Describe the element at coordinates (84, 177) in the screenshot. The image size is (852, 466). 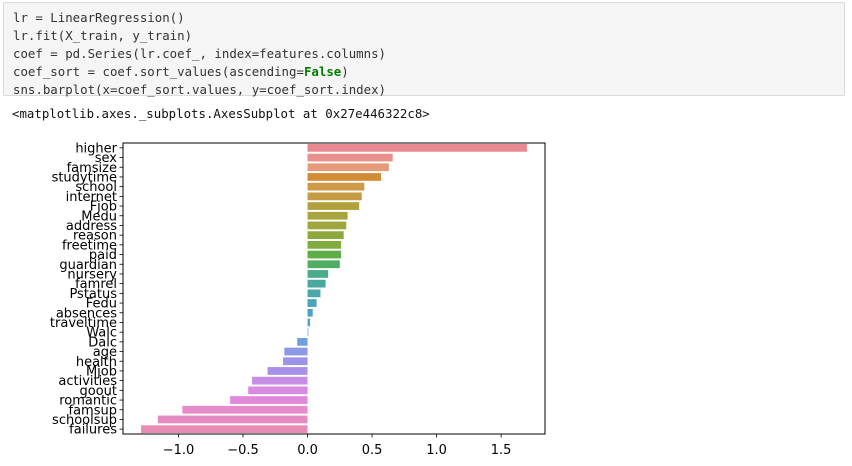
I see `y-tick-label: studytime` at that location.